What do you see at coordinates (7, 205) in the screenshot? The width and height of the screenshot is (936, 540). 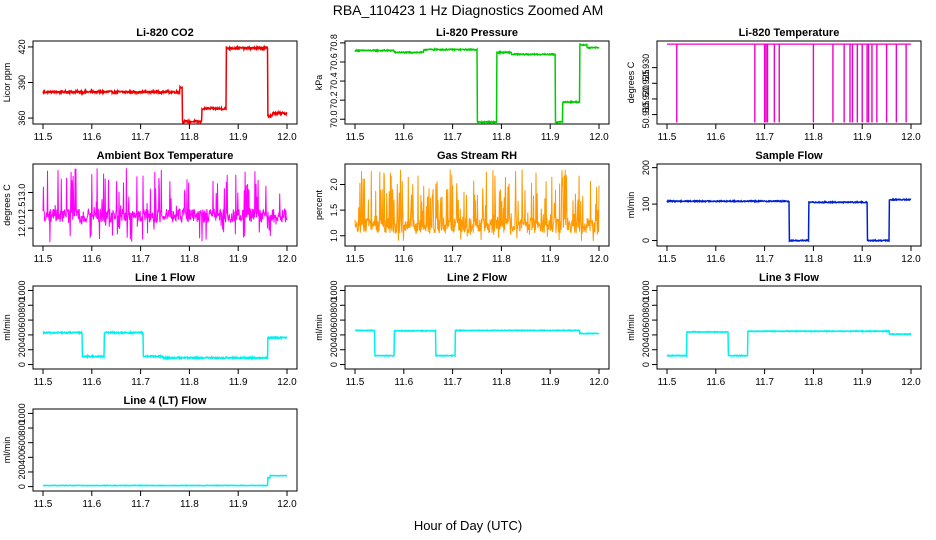 I see `y-axis-label: degrees C` at bounding box center [7, 205].